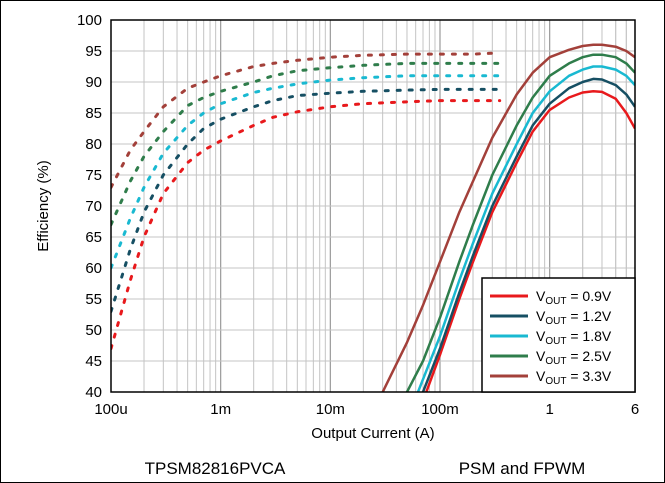 This screenshot has width=665, height=483. I want to click on footer-left: TPSM82816PVCA, so click(215, 468).